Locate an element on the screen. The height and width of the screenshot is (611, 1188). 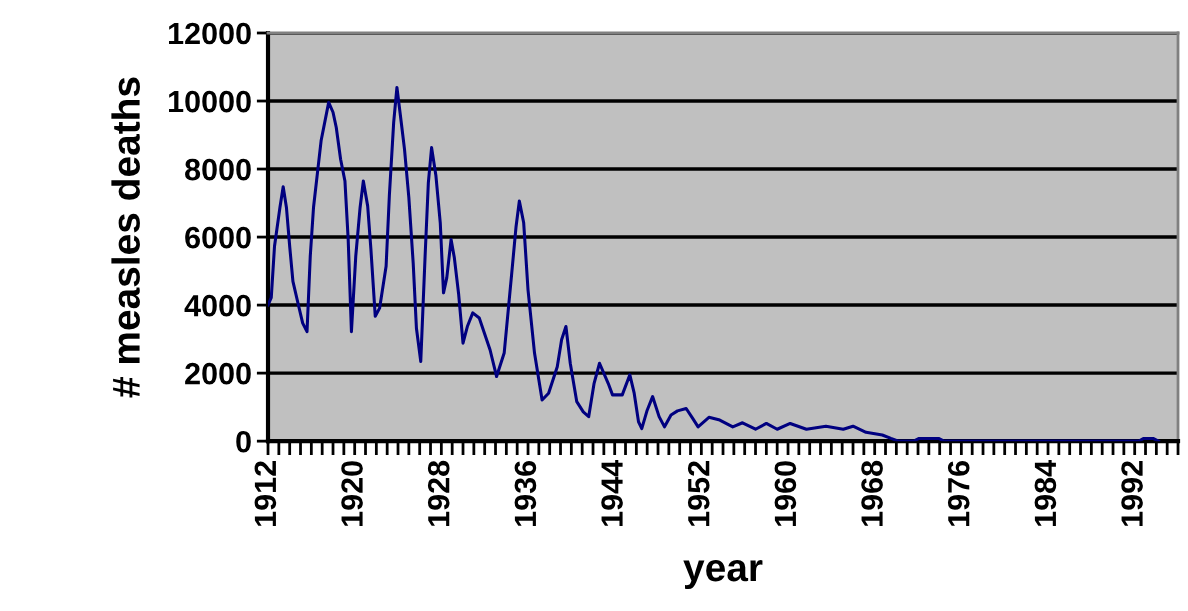
y-tick-label: 10000 is located at coordinates (210, 101).